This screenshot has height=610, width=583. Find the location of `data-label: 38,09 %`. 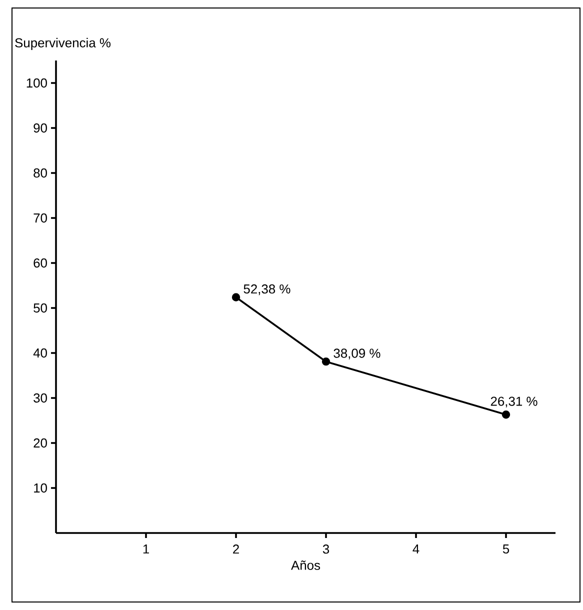

data-label: 38,09 % is located at coordinates (357, 354).